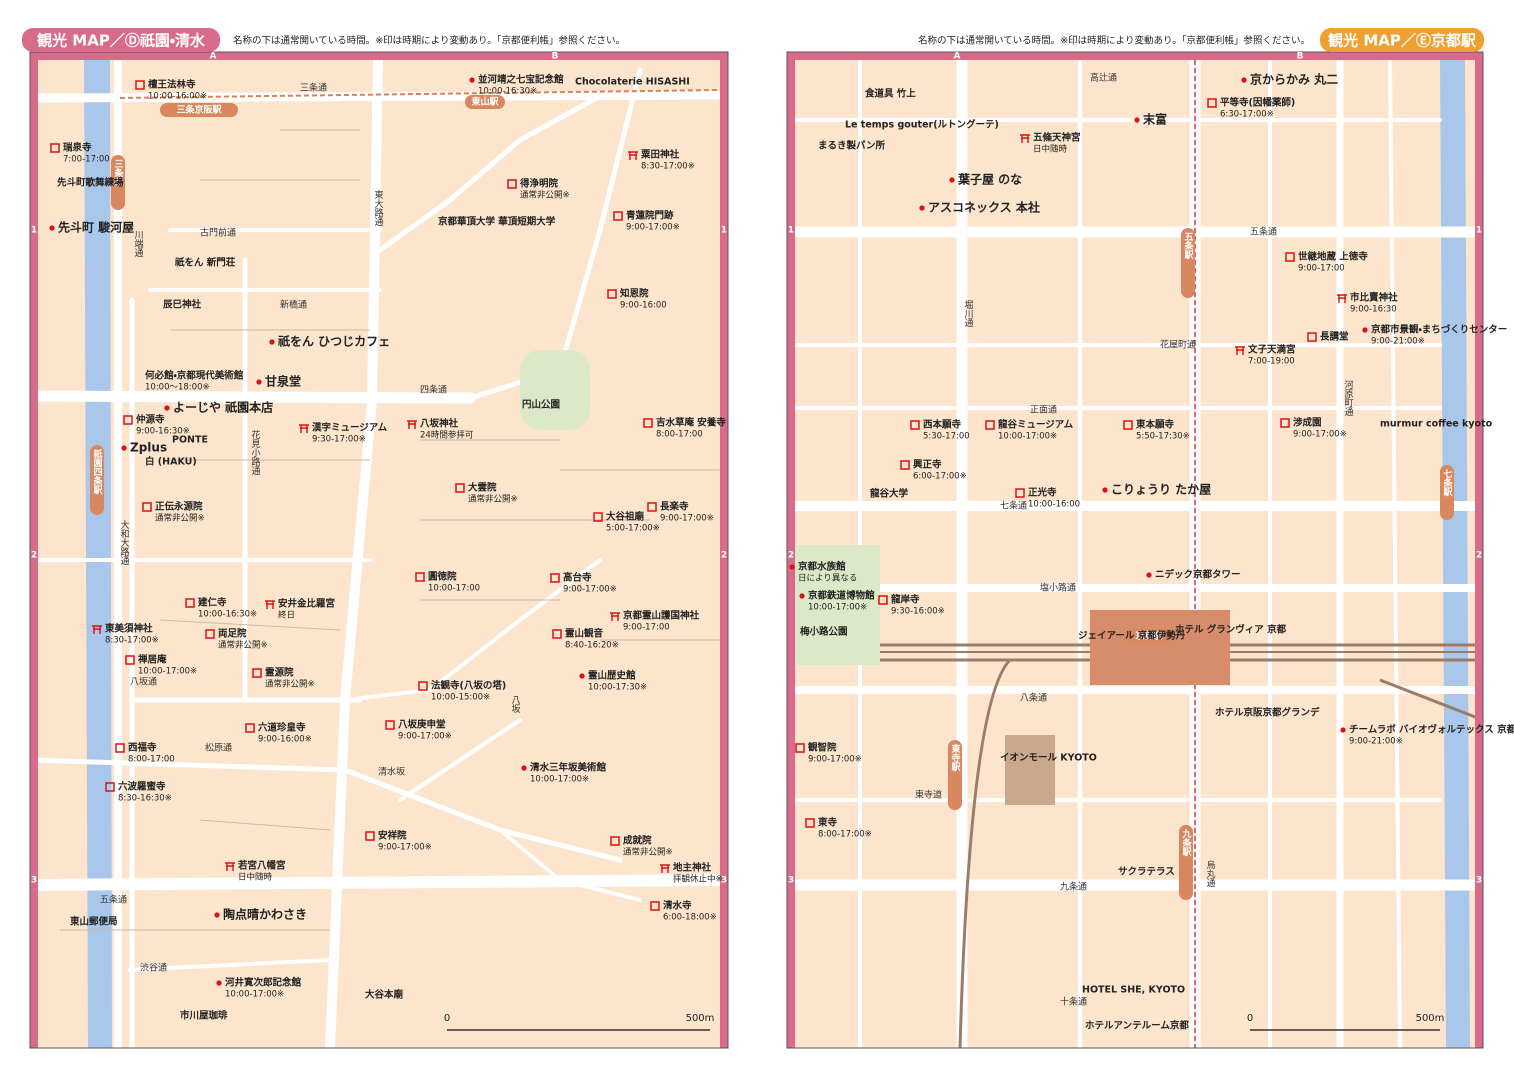 This screenshot has height=1077, width=1514. Describe the element at coordinates (1431, 730) in the screenshot. I see `place-name: チームラボ バイオヴォルテックス 京都` at that location.